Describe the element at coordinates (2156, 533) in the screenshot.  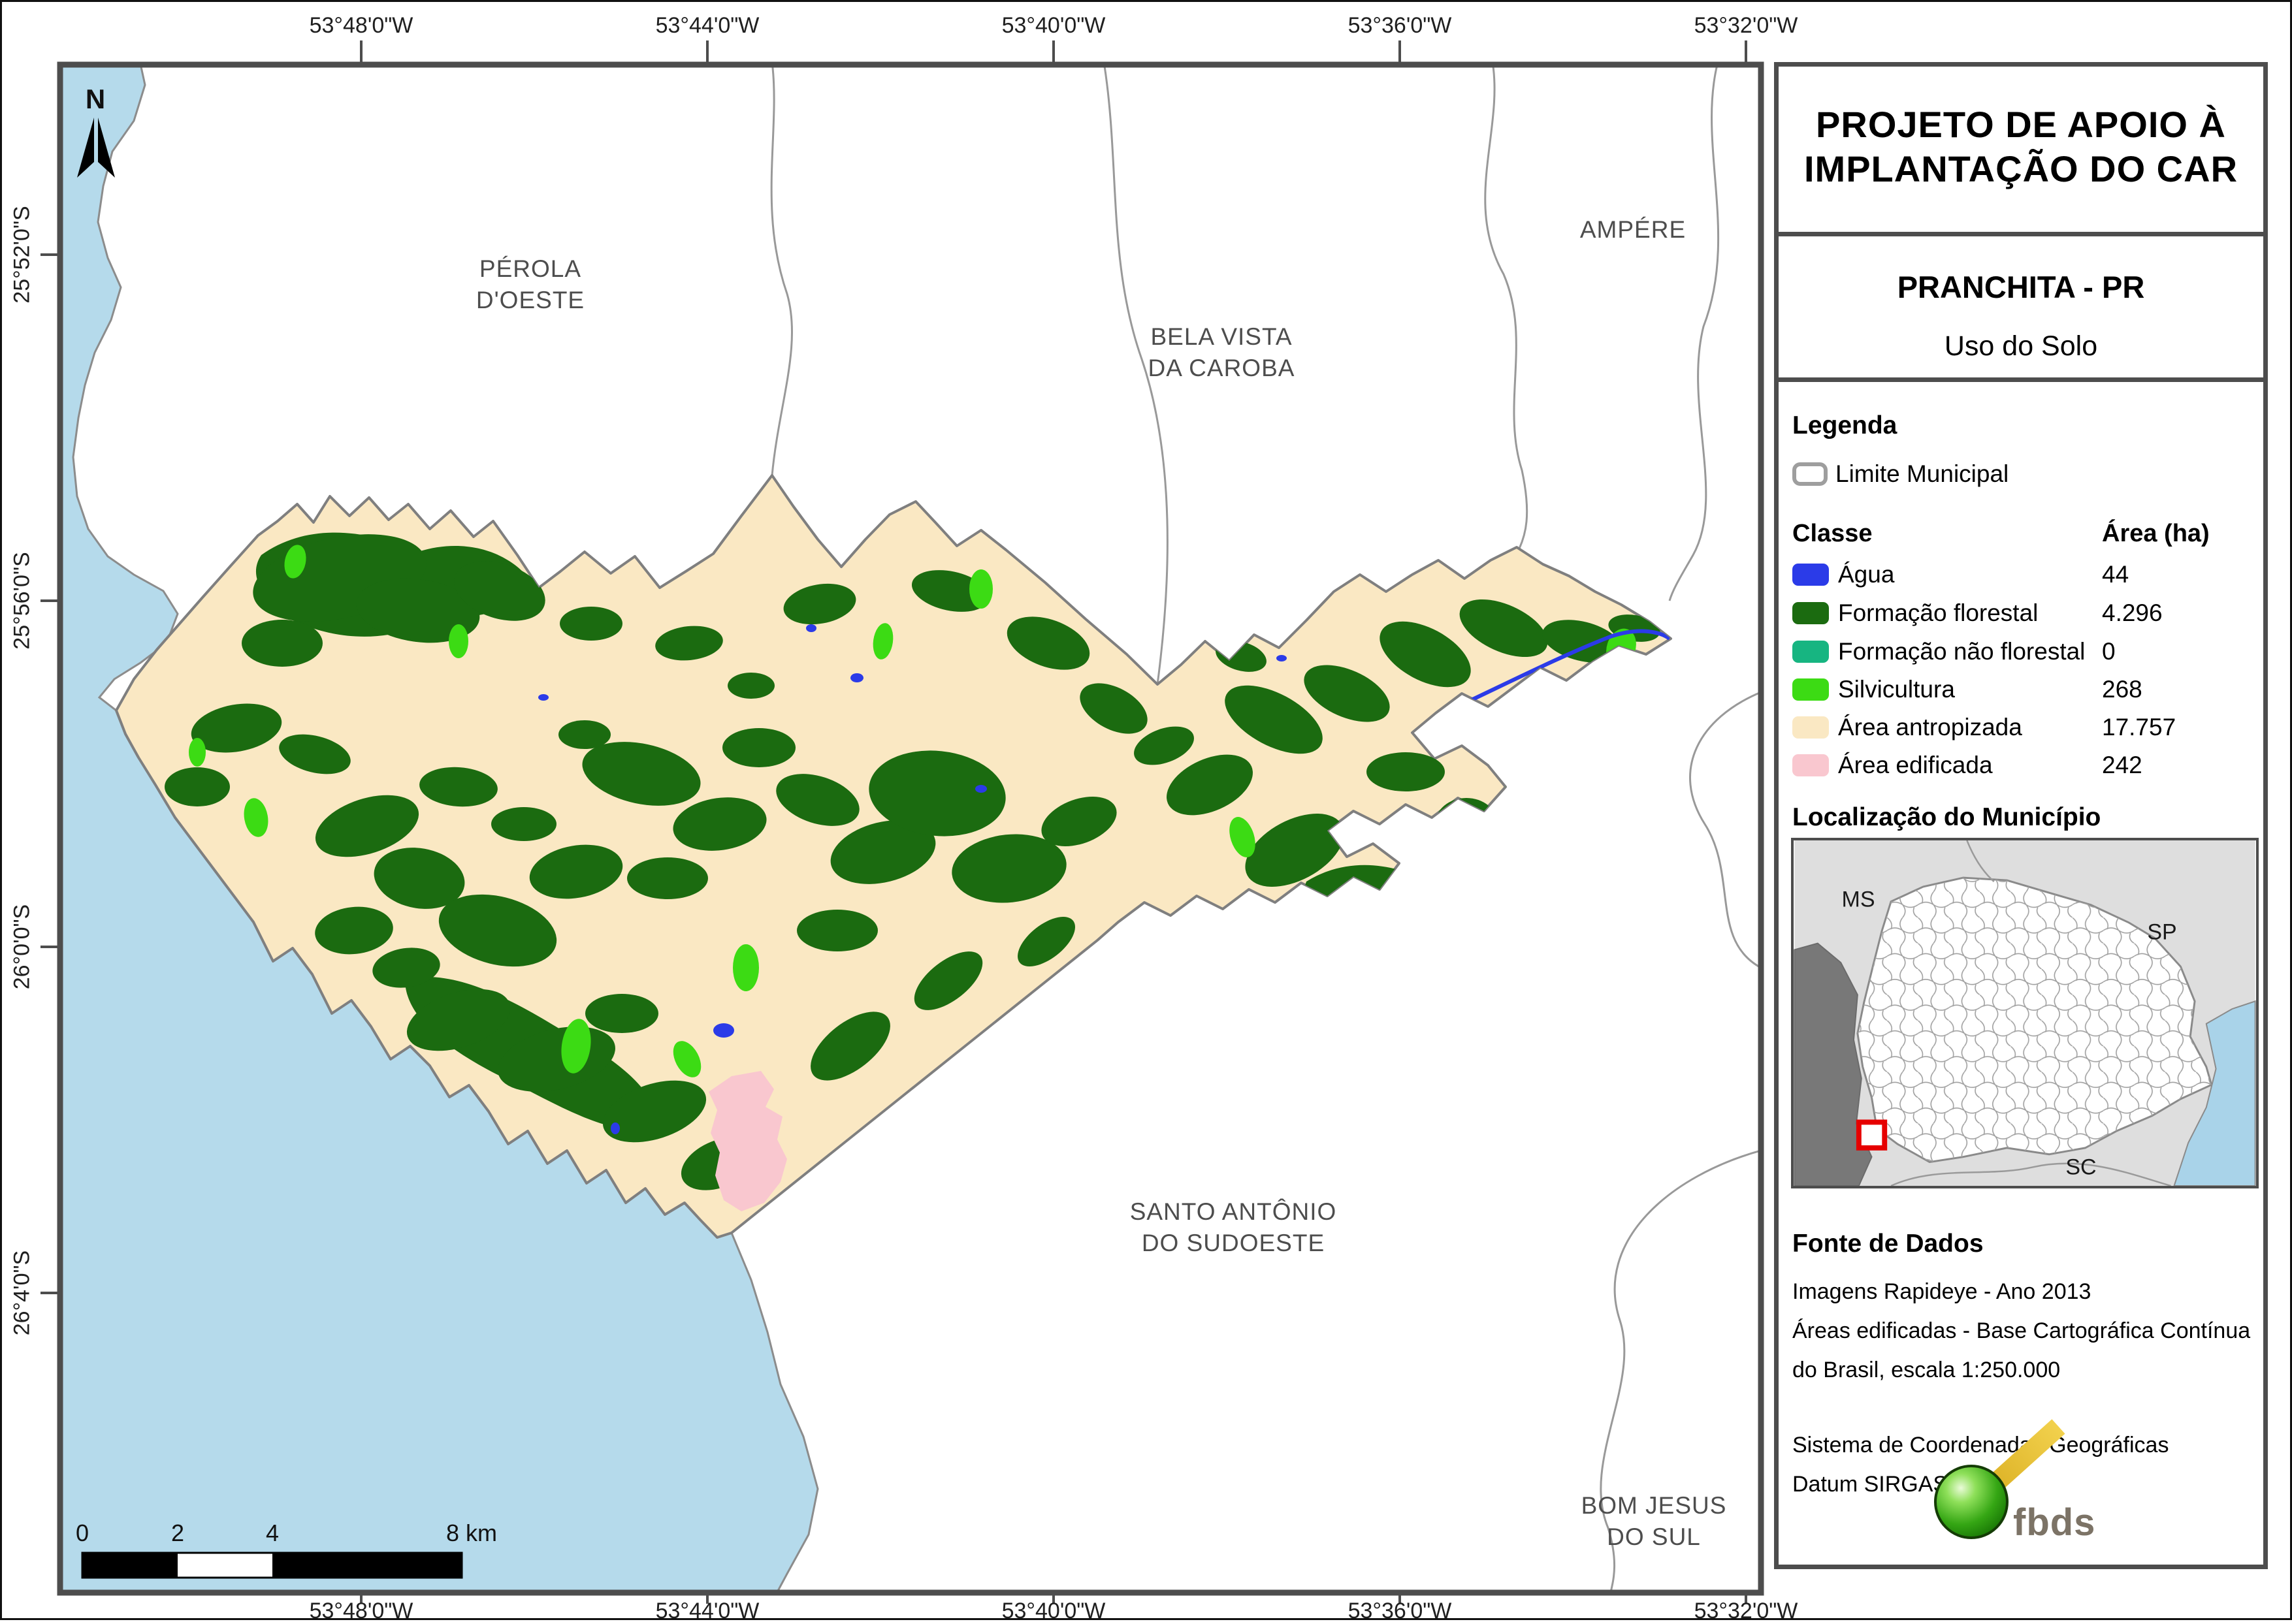
I see `area-header: Área (ha)` at that location.